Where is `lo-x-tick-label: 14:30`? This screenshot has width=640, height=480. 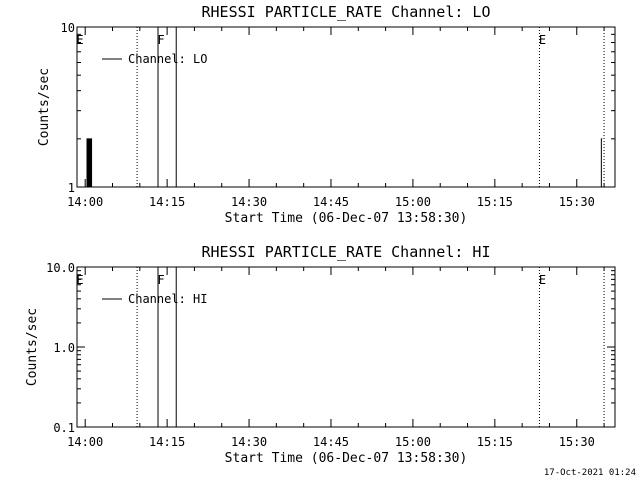 lo-x-tick-label: 14:30 is located at coordinates (249, 202).